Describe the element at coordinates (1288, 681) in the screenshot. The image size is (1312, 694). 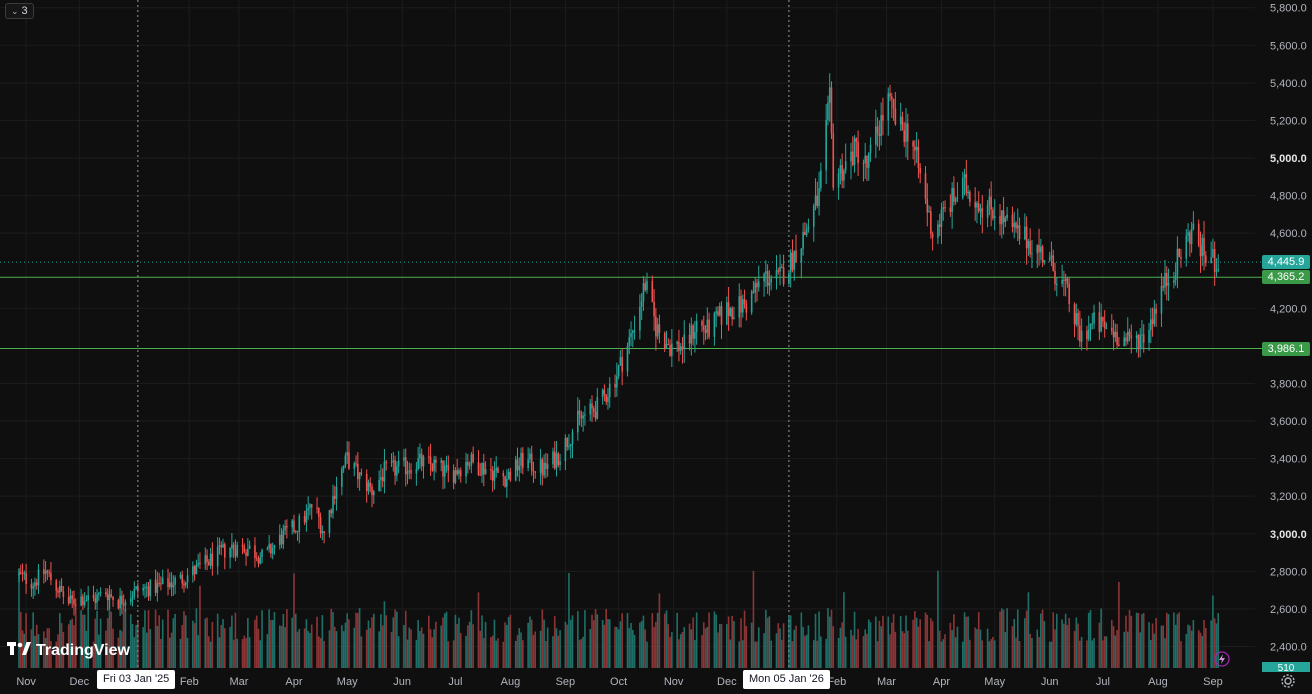
I see `gear-icon` at that location.